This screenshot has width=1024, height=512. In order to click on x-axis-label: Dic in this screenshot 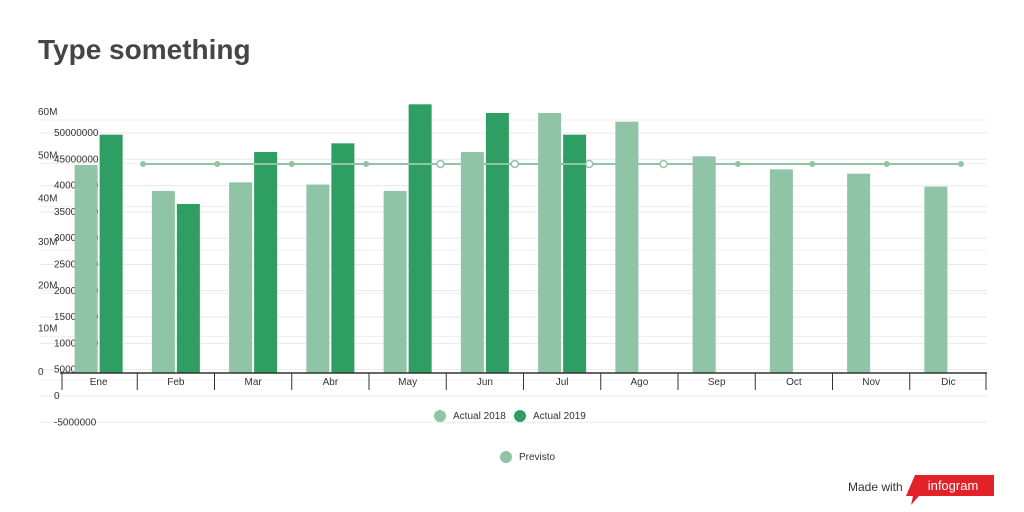, I will do `click(948, 382)`.